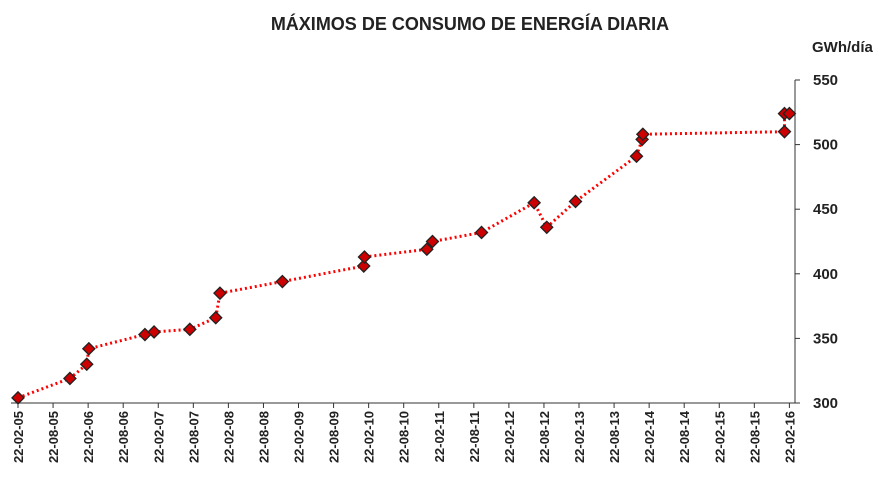 This screenshot has height=493, width=890. I want to click on x-tick-label: 22-02-14, so click(649, 436).